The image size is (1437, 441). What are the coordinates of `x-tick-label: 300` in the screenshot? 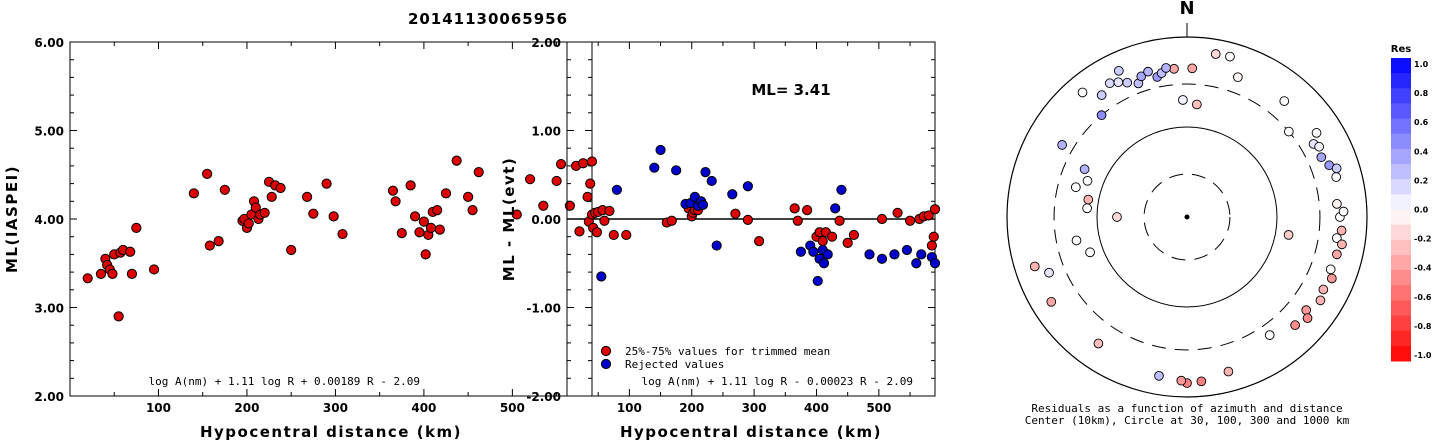 It's located at (335, 408).